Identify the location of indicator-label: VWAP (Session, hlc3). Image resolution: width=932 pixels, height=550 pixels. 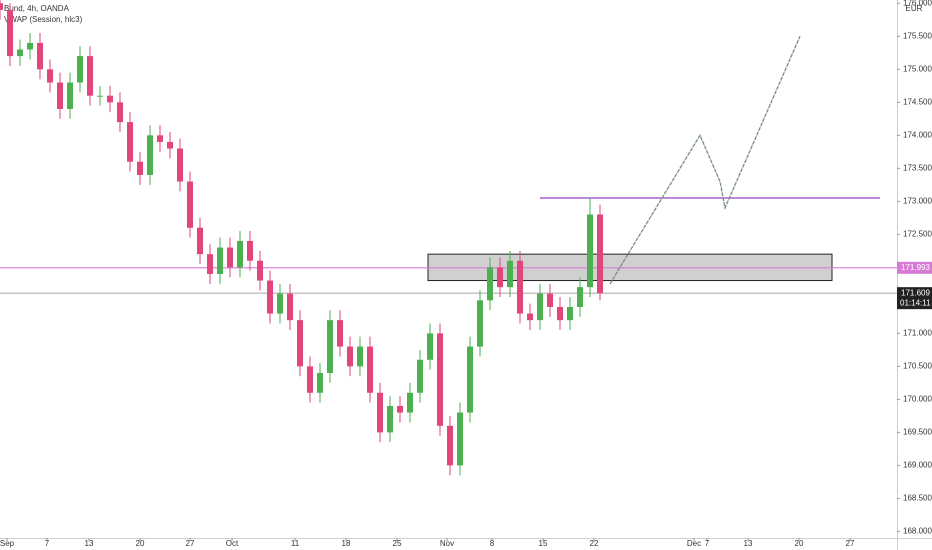
(43, 19).